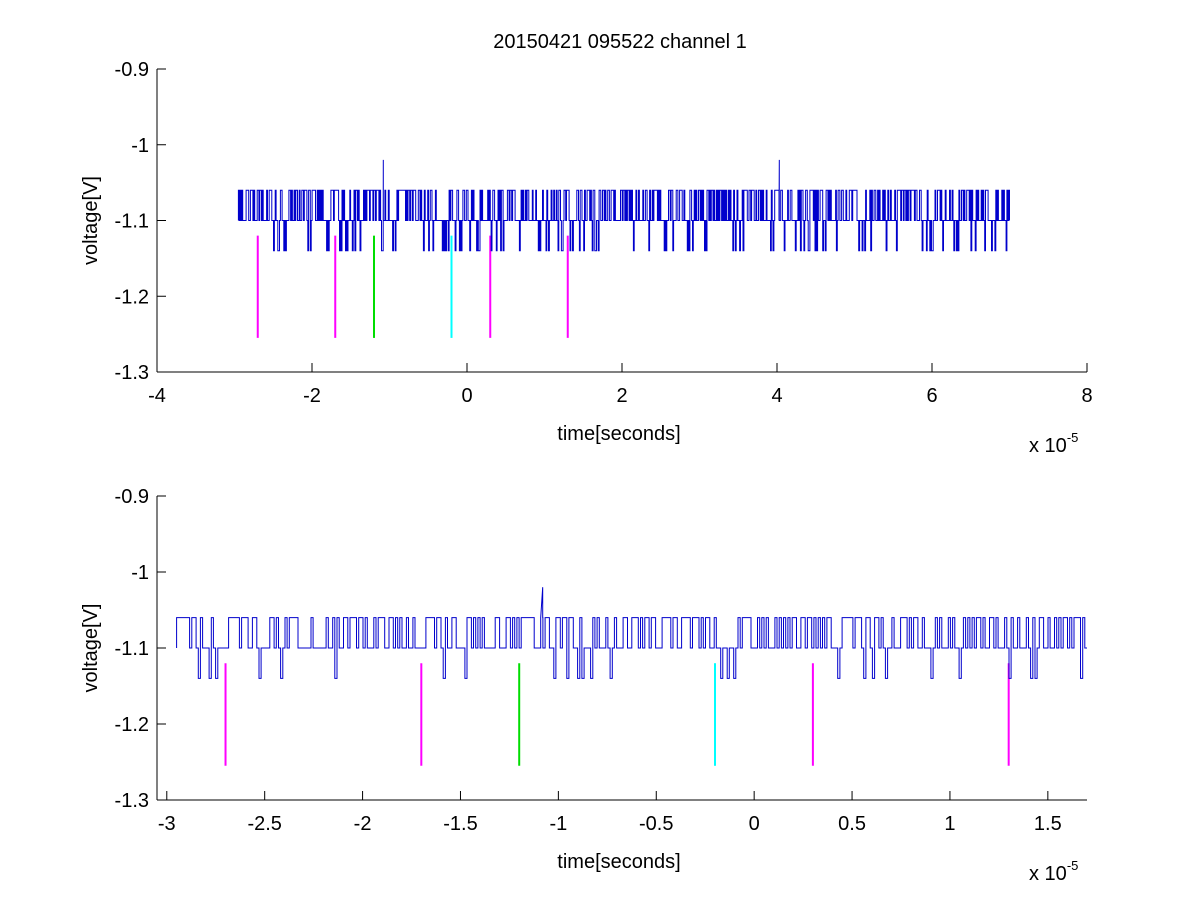 The image size is (1200, 906). Describe the element at coordinates (618, 862) in the screenshot. I see `bottom-plot-x-axis-label: time[seconds]` at that location.